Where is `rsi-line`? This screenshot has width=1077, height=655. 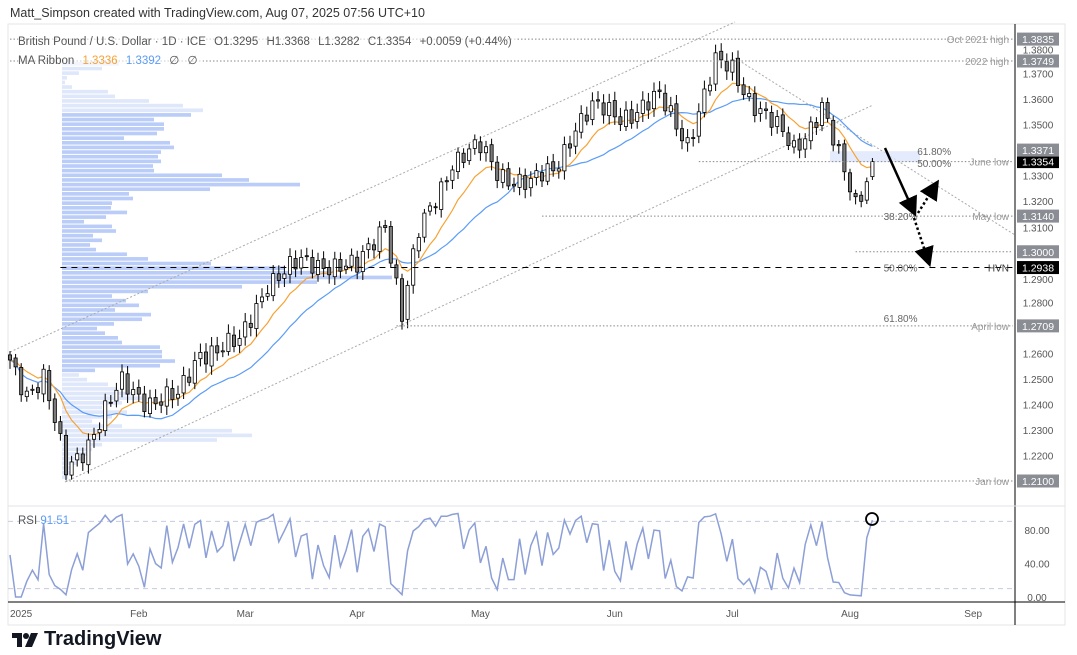
rsi-line is located at coordinates (441, 555).